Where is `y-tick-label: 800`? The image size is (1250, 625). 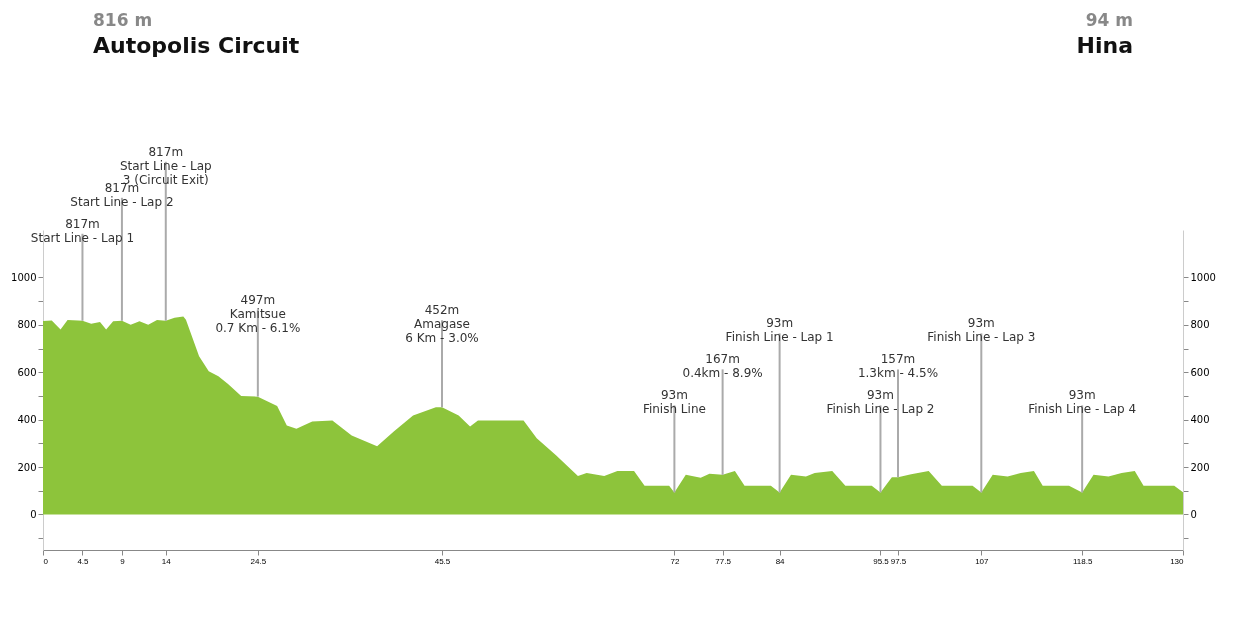 y-tick-label: 800 is located at coordinates (27, 325).